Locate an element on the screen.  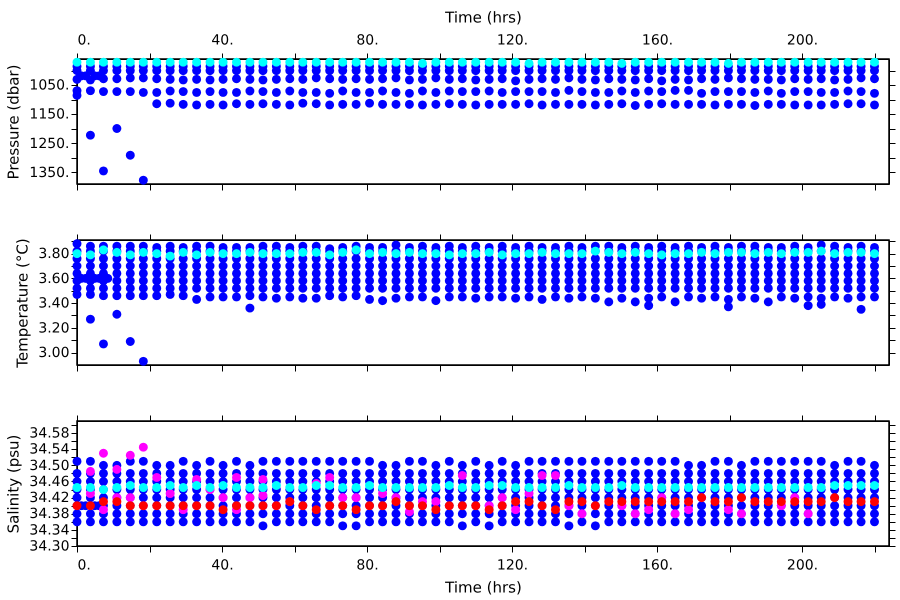
y-tick-label: 1250. is located at coordinates (49, 144).